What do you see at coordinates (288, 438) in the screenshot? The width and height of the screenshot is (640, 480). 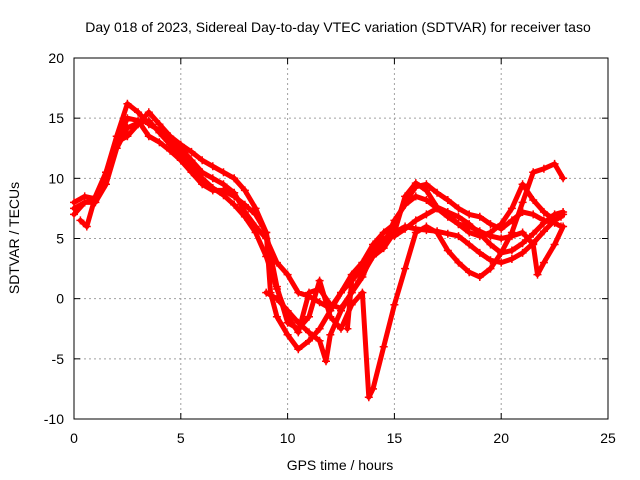 I see `x-tick-label: 10` at bounding box center [288, 438].